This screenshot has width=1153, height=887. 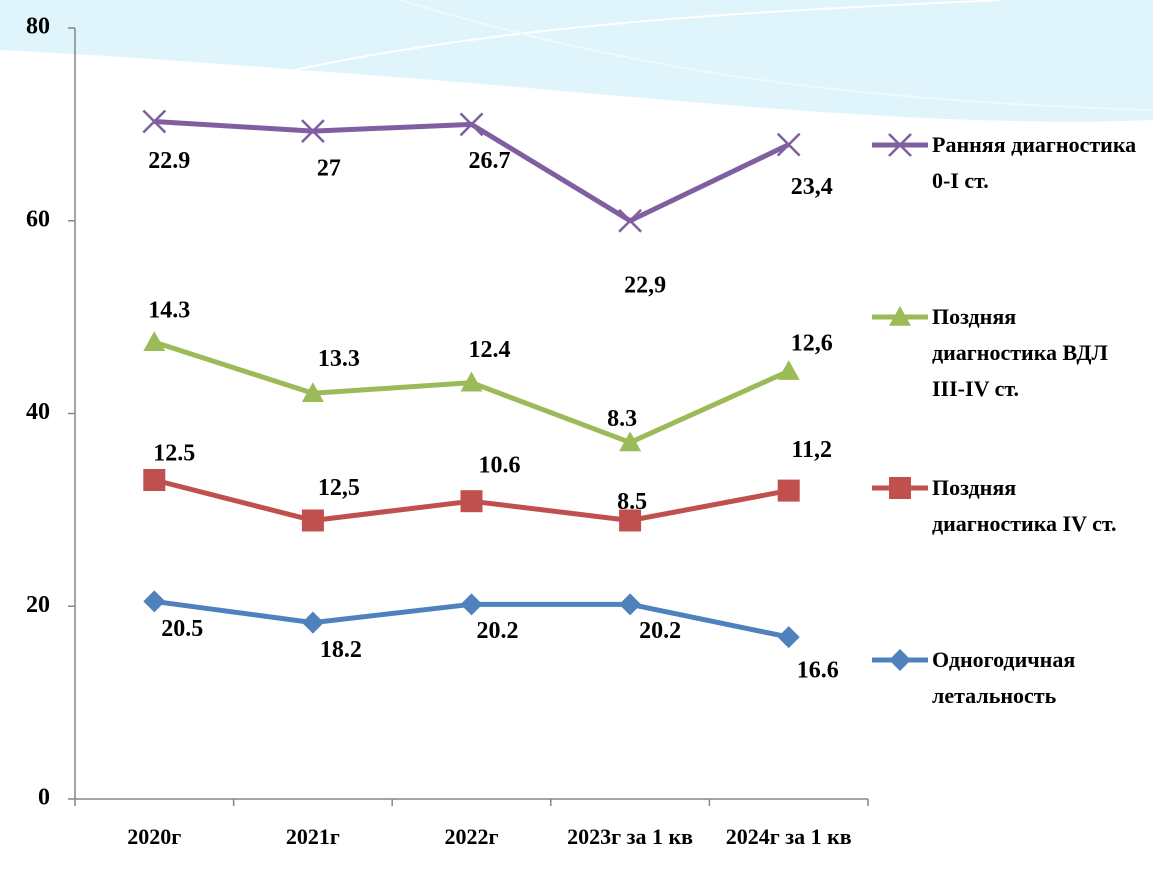 What do you see at coordinates (632, 502) in the screenshot?
I see `data-label: 8.5` at bounding box center [632, 502].